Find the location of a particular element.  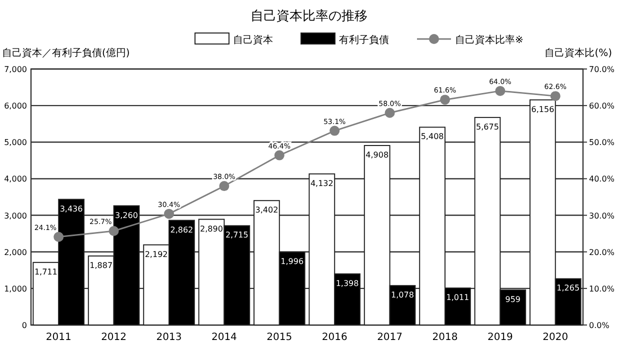

data-label: 2,862 is located at coordinates (182, 229).